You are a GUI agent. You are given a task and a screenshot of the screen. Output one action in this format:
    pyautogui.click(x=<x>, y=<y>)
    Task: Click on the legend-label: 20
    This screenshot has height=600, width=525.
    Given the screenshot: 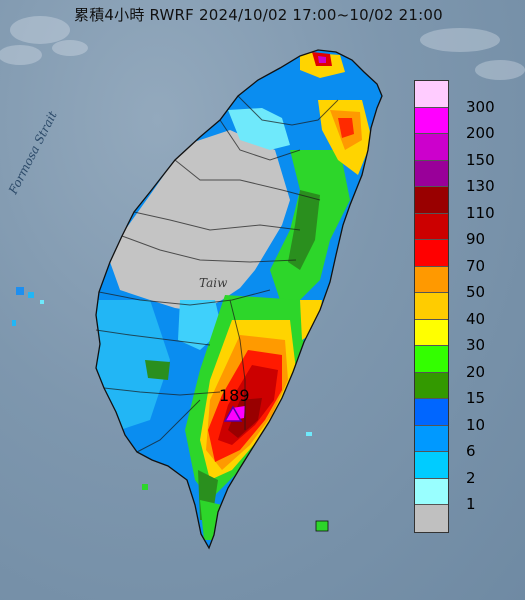 What is the action you would take?
    pyautogui.click(x=476, y=371)
    